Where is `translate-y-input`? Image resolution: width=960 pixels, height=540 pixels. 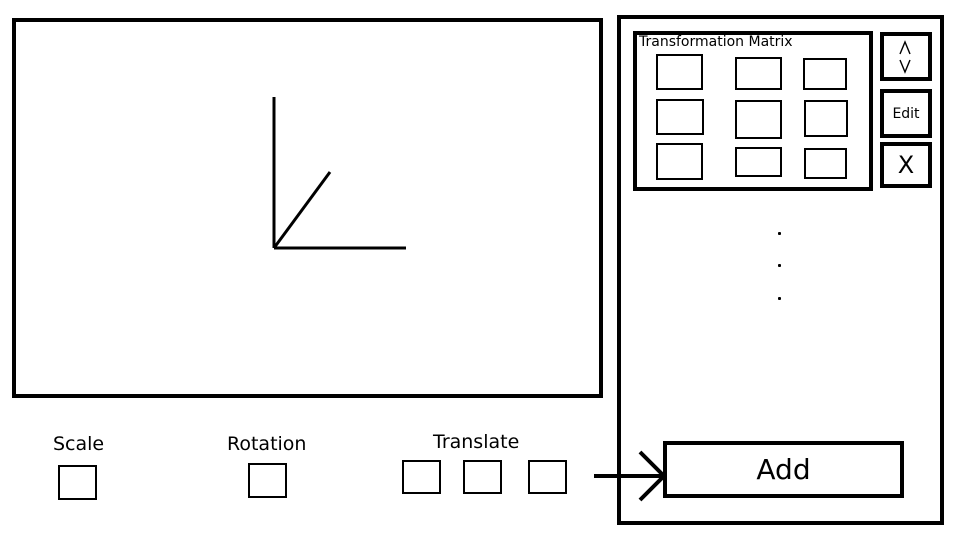
translate-y-input is located at coordinates (482, 477).